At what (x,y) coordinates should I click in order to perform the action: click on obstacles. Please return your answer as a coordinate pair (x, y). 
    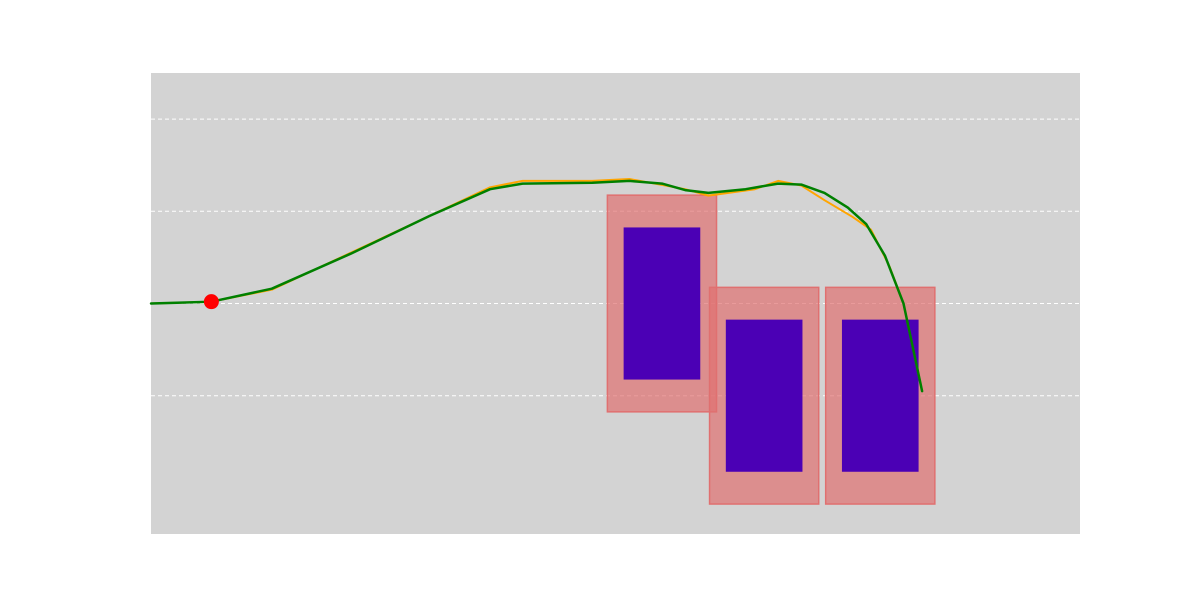
    Looking at the image, I should click on (771, 349).